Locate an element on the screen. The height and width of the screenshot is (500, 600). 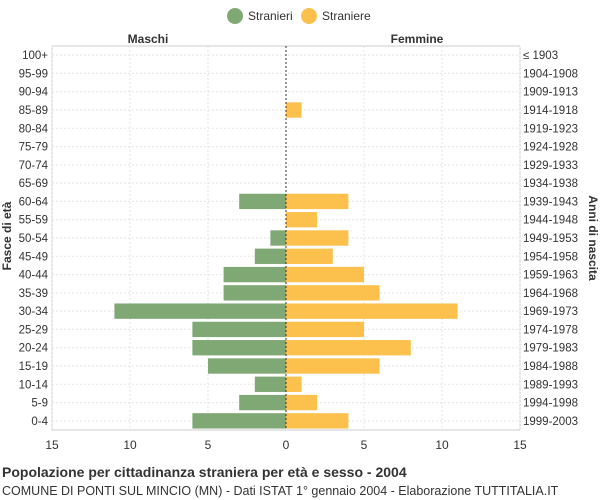
age-group-label: 45-49 is located at coordinates (33, 257).